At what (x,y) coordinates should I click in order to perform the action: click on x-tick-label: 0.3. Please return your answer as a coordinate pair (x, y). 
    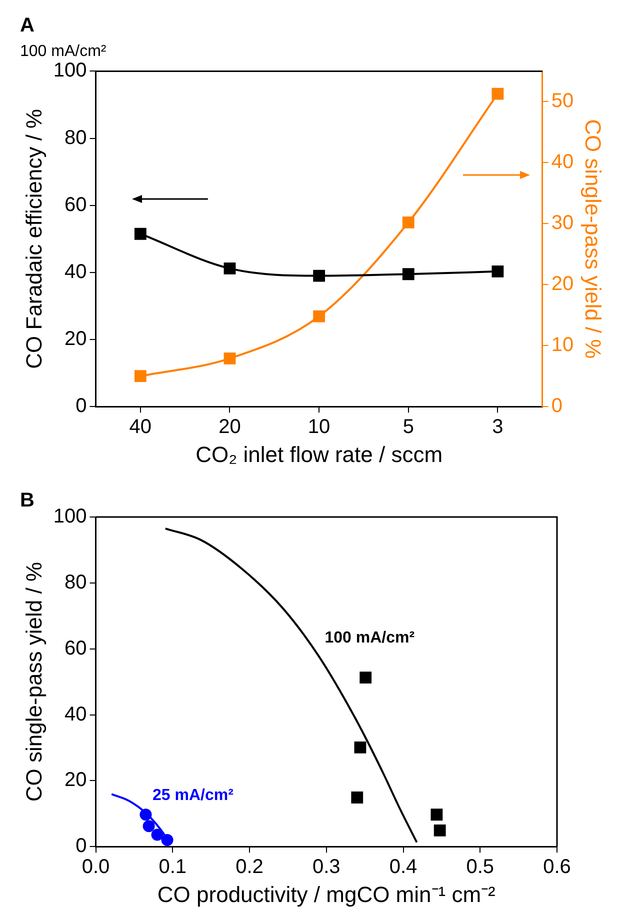
    Looking at the image, I should click on (326, 867).